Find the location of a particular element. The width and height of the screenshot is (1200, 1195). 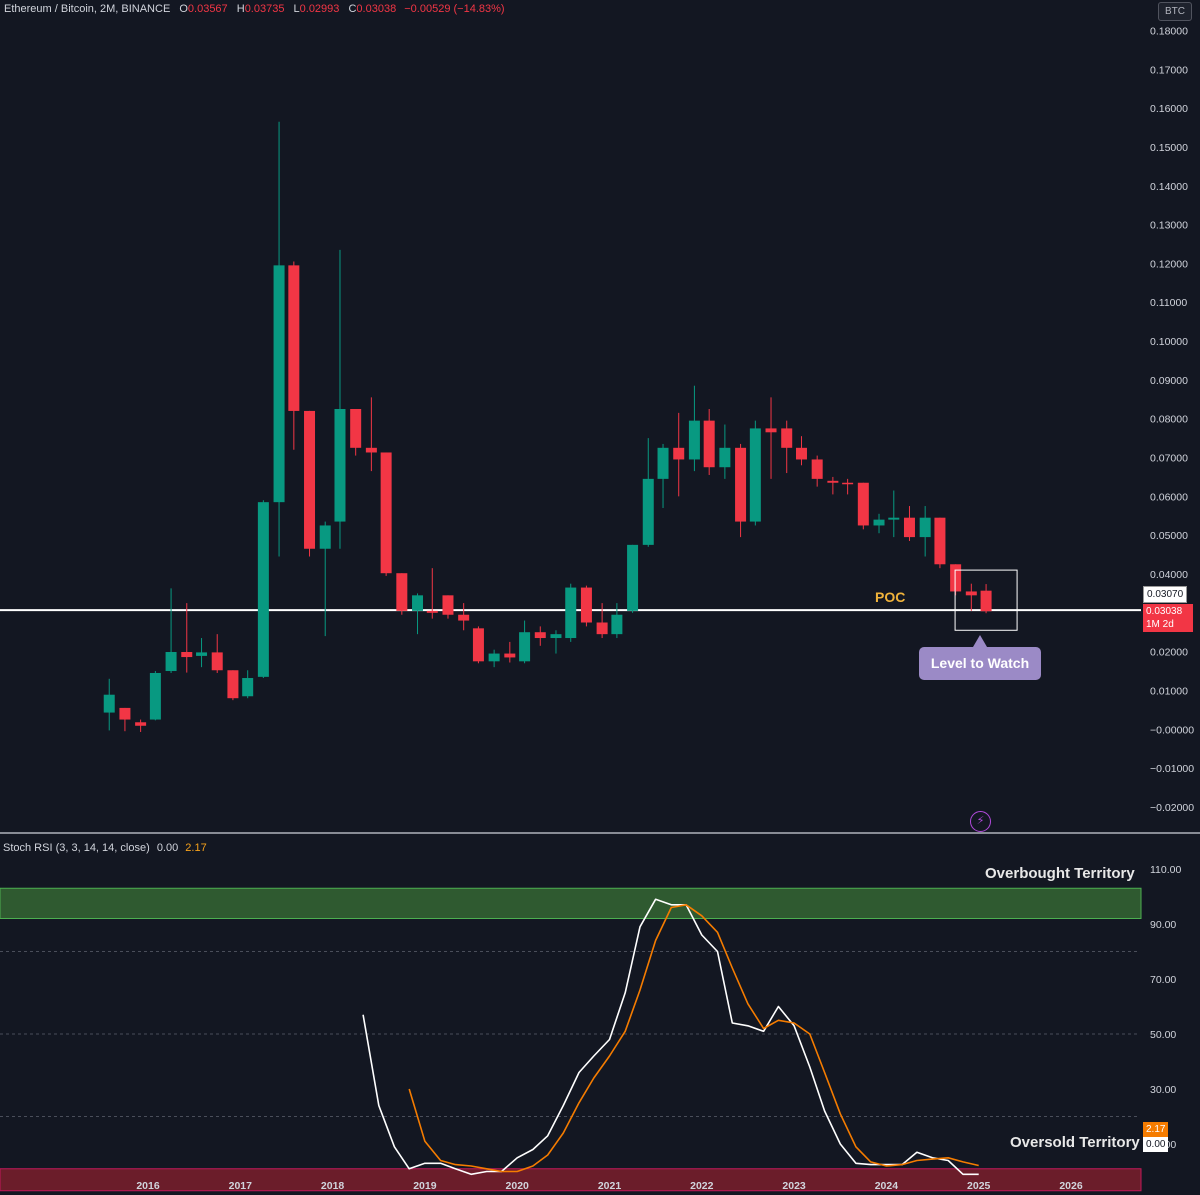

lightning-icon: ⚡ is located at coordinates (980, 821).